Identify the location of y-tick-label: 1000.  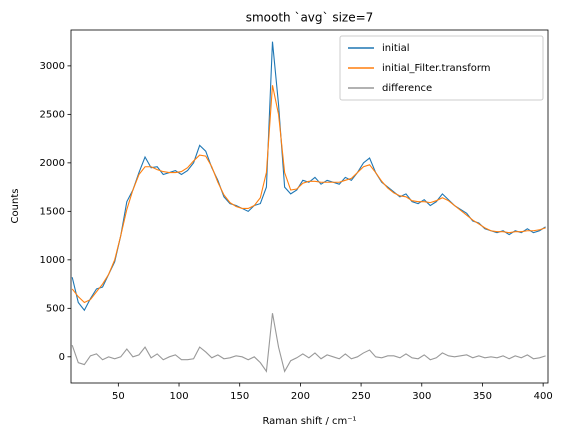
(52, 260).